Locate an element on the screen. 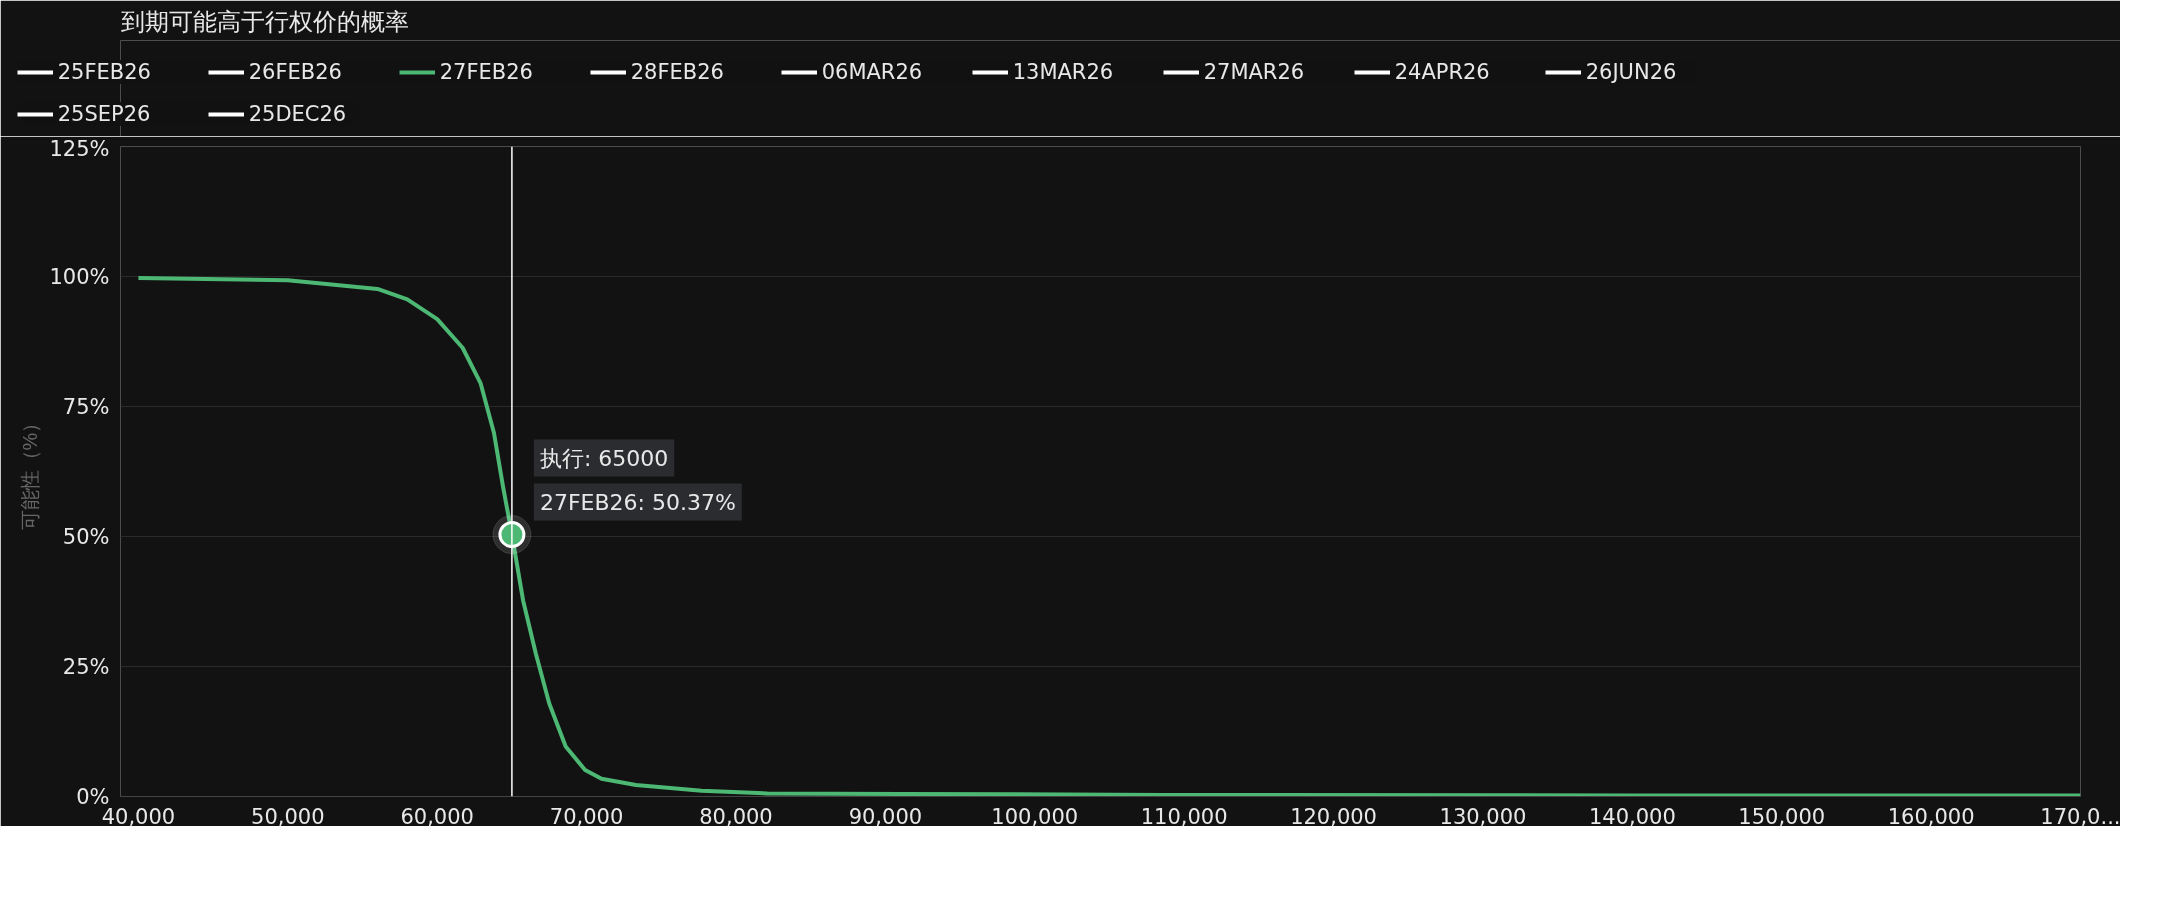 This screenshot has width=2163, height=897. annotation: 执行: 65000 is located at coordinates (604, 458).